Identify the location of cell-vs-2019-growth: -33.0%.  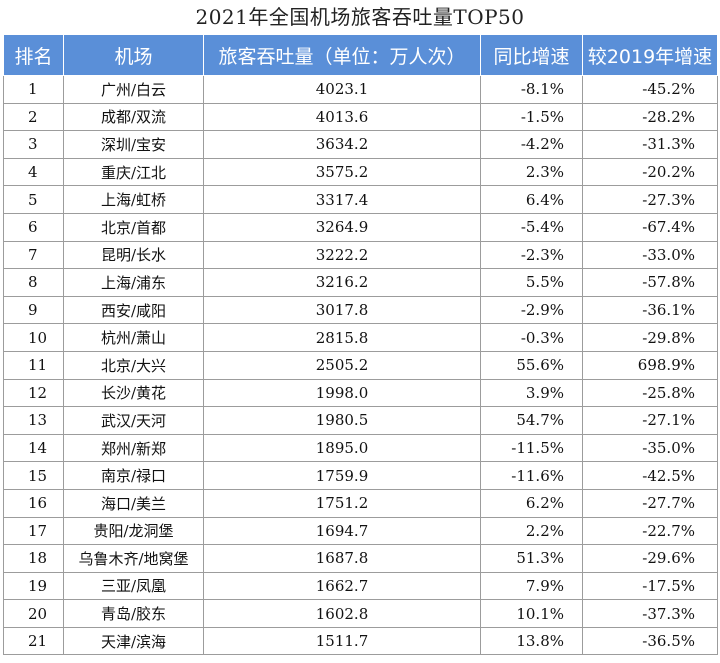
(650, 255).